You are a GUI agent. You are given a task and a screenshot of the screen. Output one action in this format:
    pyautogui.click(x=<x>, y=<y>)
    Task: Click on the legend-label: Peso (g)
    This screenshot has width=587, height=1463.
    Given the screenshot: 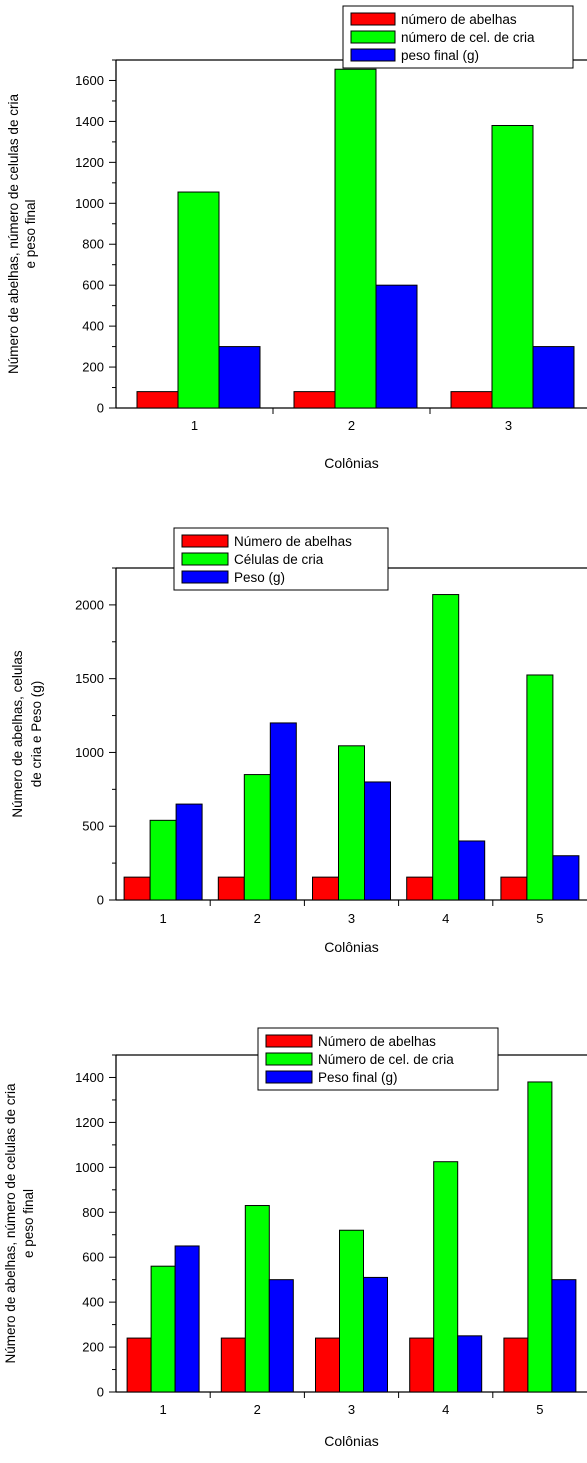 What is the action you would take?
    pyautogui.click(x=259, y=577)
    